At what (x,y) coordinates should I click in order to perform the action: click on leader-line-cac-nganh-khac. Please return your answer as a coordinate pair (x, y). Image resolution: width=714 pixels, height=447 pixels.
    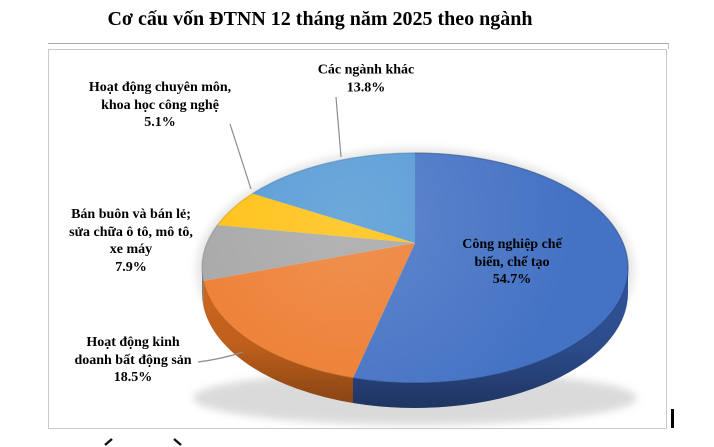
    Looking at the image, I should click on (338, 127).